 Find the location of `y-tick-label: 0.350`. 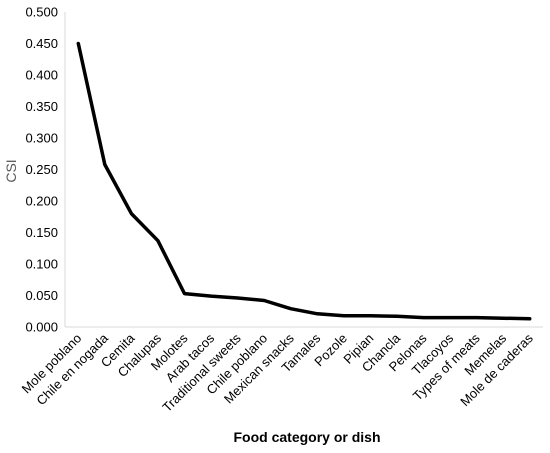

y-tick-label: 0.350 is located at coordinates (41, 106).